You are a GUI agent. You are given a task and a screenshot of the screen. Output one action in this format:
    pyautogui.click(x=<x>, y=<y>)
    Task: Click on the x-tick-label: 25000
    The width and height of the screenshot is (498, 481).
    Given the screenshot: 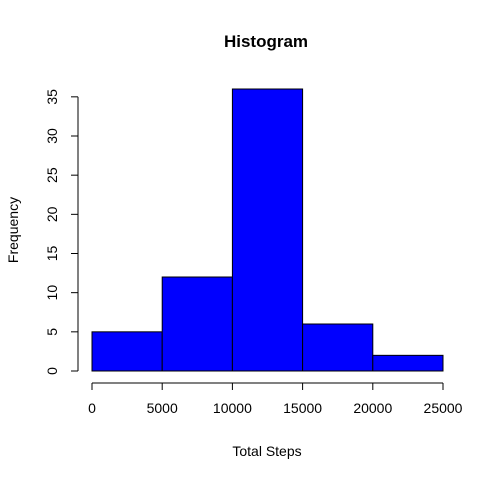 What is the action you would take?
    pyautogui.click(x=443, y=408)
    